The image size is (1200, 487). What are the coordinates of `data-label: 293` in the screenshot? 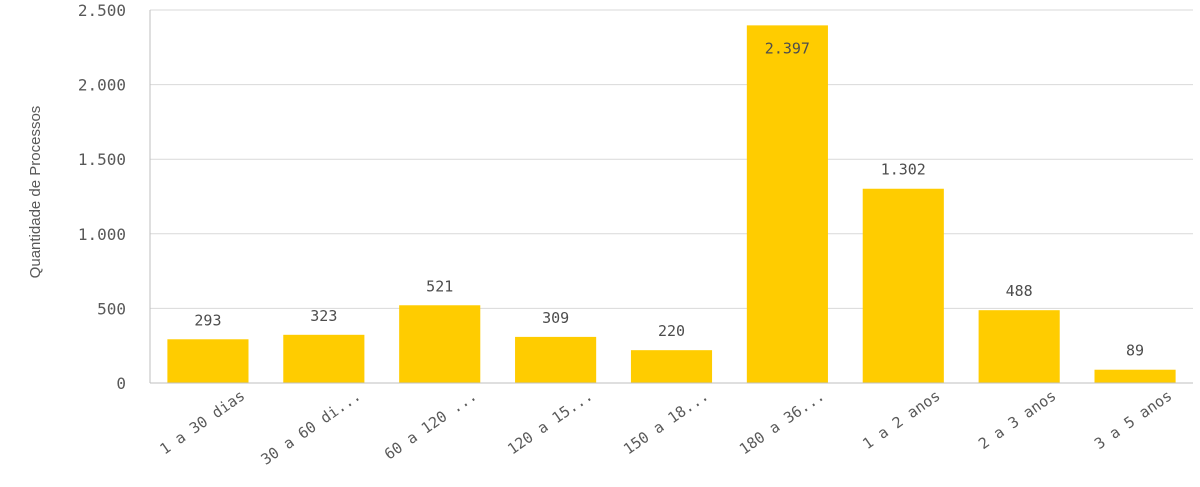 It's located at (207, 320).